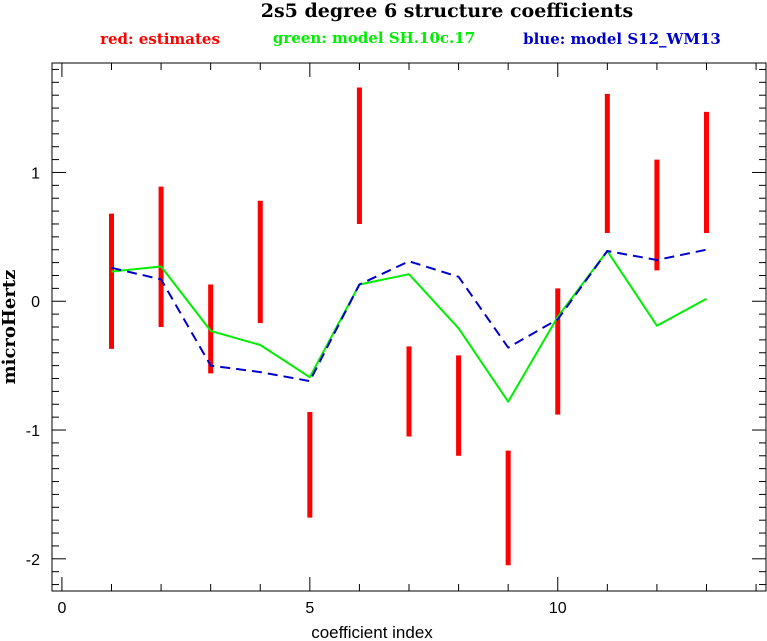 This screenshot has height=641, width=767. I want to click on y-tick-label: 0, so click(35, 302).